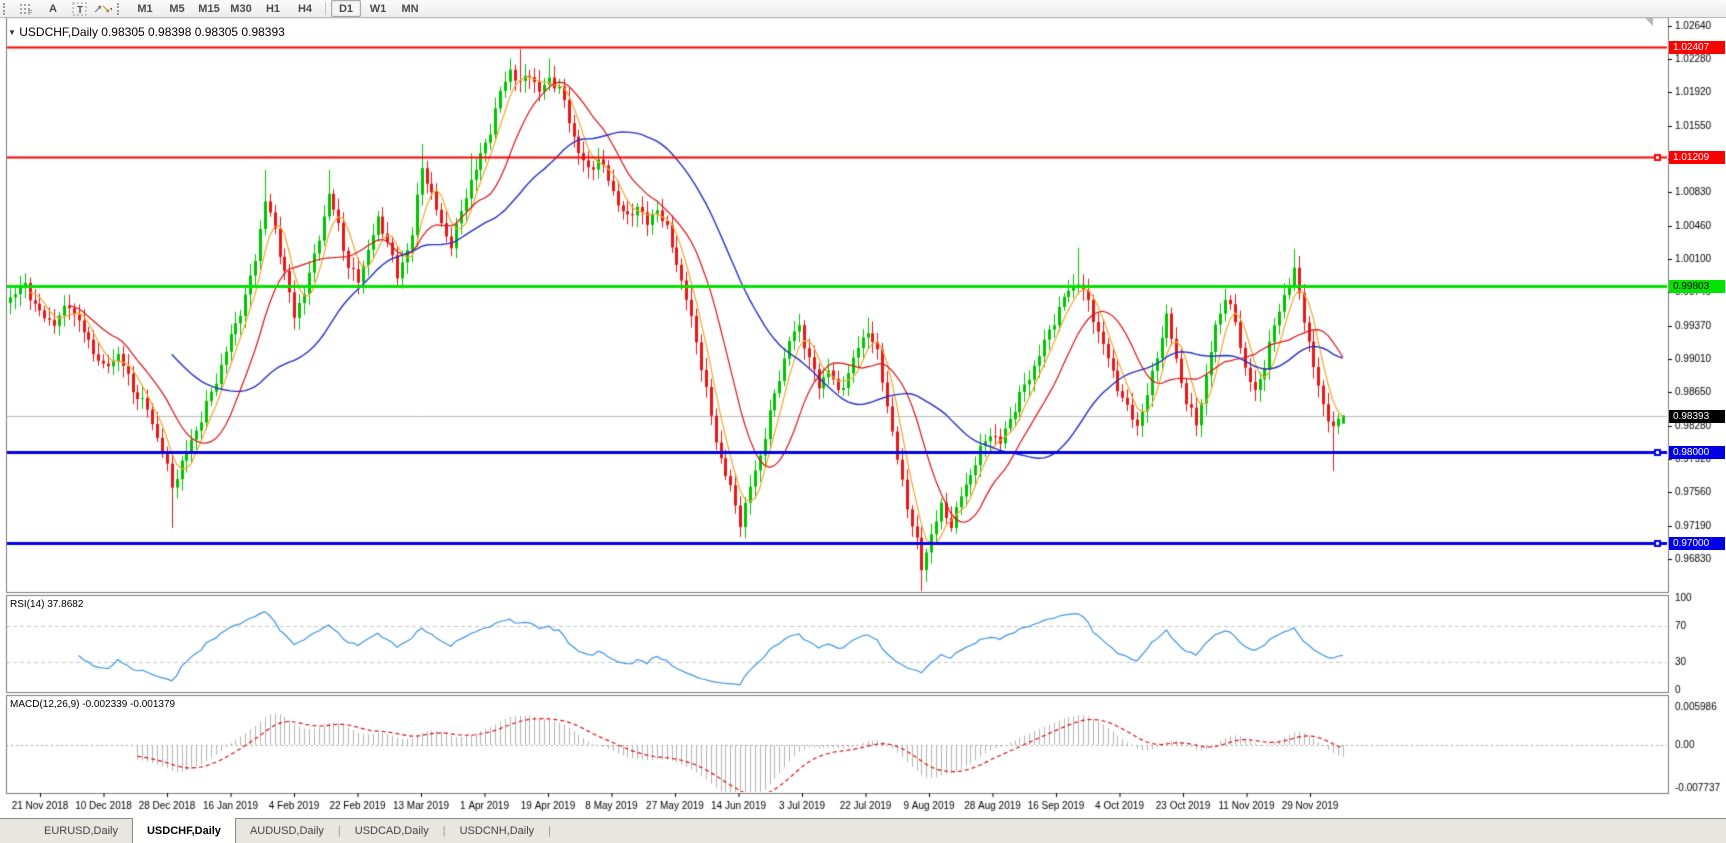 The width and height of the screenshot is (1726, 843). Describe the element at coordinates (81, 831) in the screenshot. I see `tab-eurusd-daily: EURUSD,Daily` at that location.